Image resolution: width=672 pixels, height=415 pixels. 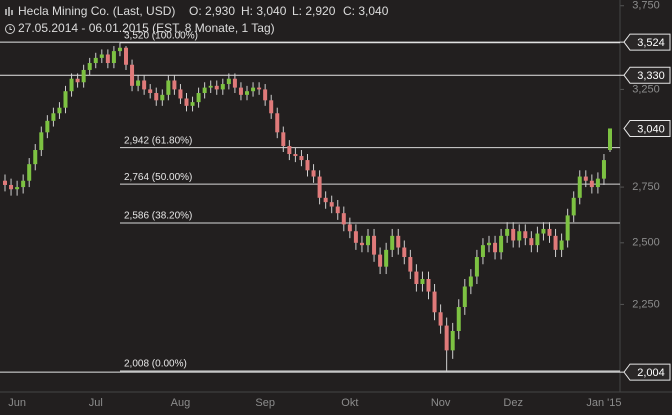 I want to click on x-tick-label: Jun, so click(x=17, y=403).